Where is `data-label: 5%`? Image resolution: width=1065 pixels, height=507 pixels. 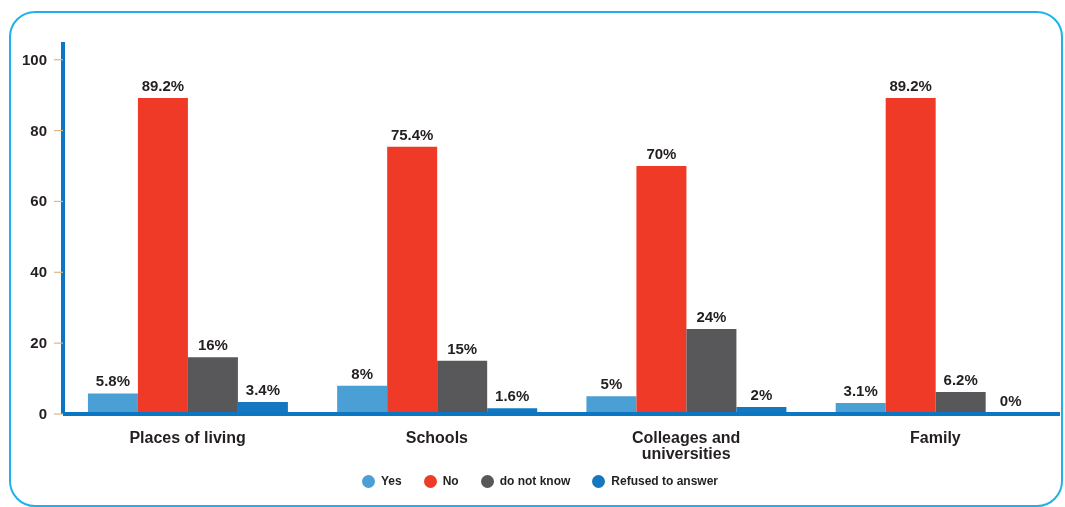 data-label: 5% is located at coordinates (611, 384).